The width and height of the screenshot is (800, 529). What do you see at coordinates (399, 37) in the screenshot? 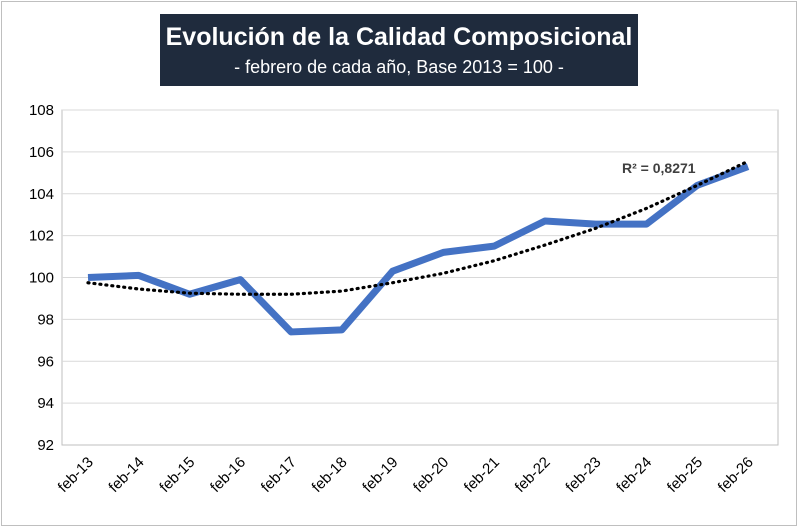
I see `chart-title: Evolución de la Calidad Composicional` at bounding box center [399, 37].